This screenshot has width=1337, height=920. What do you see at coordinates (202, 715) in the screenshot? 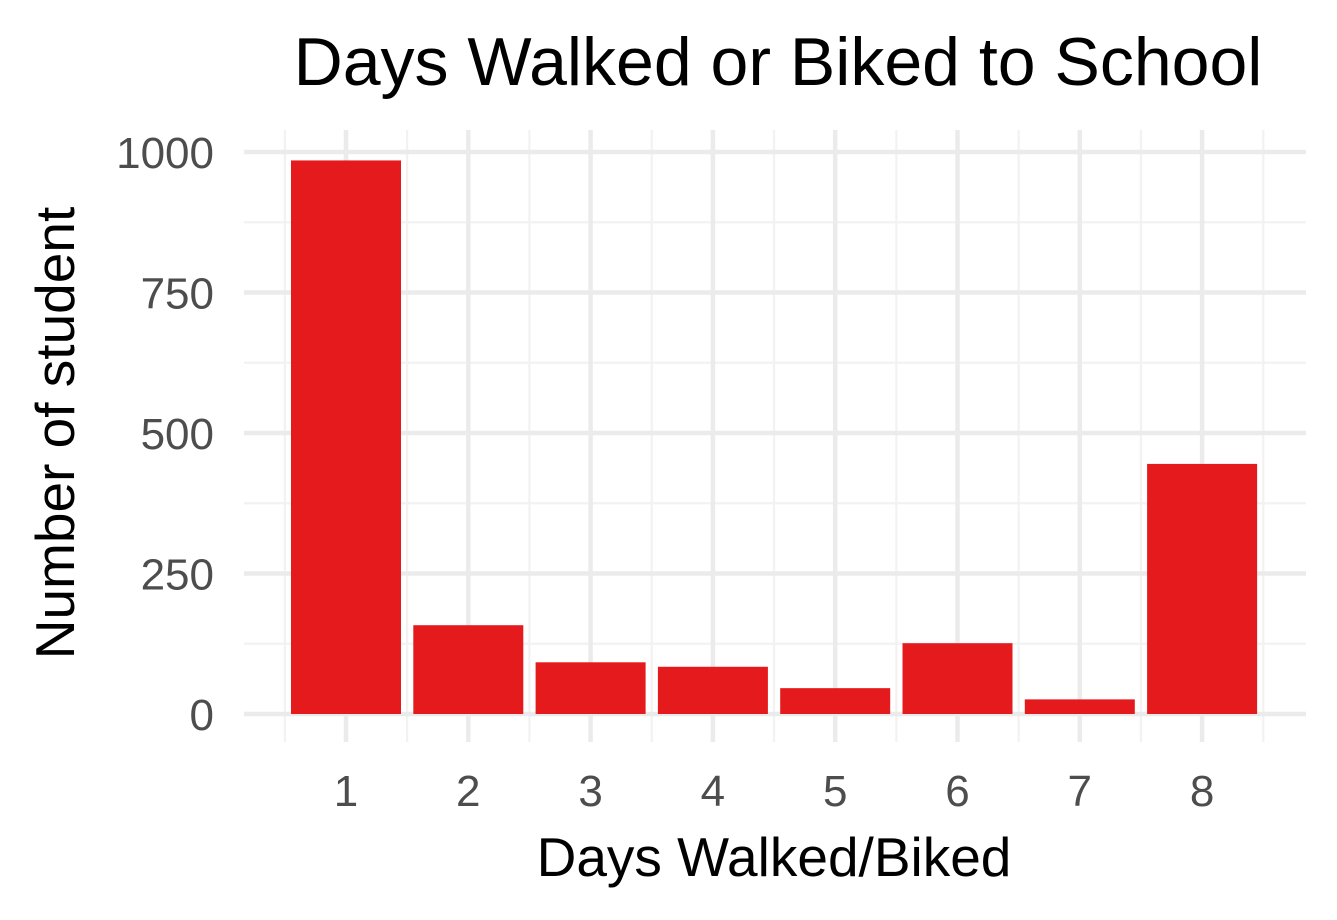
I see `y-tick-label: 0` at bounding box center [202, 715].